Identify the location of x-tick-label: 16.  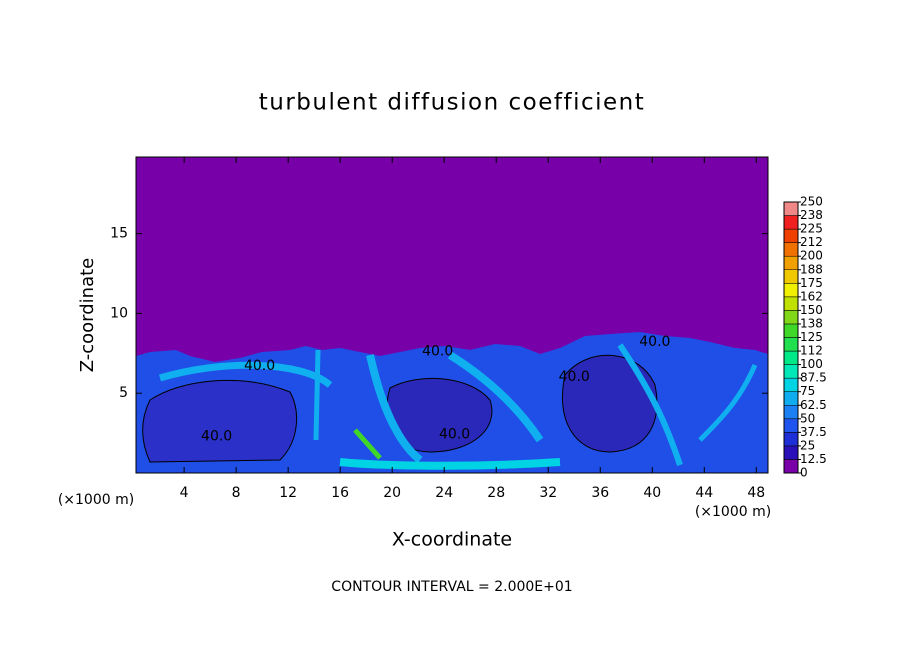
(340, 493).